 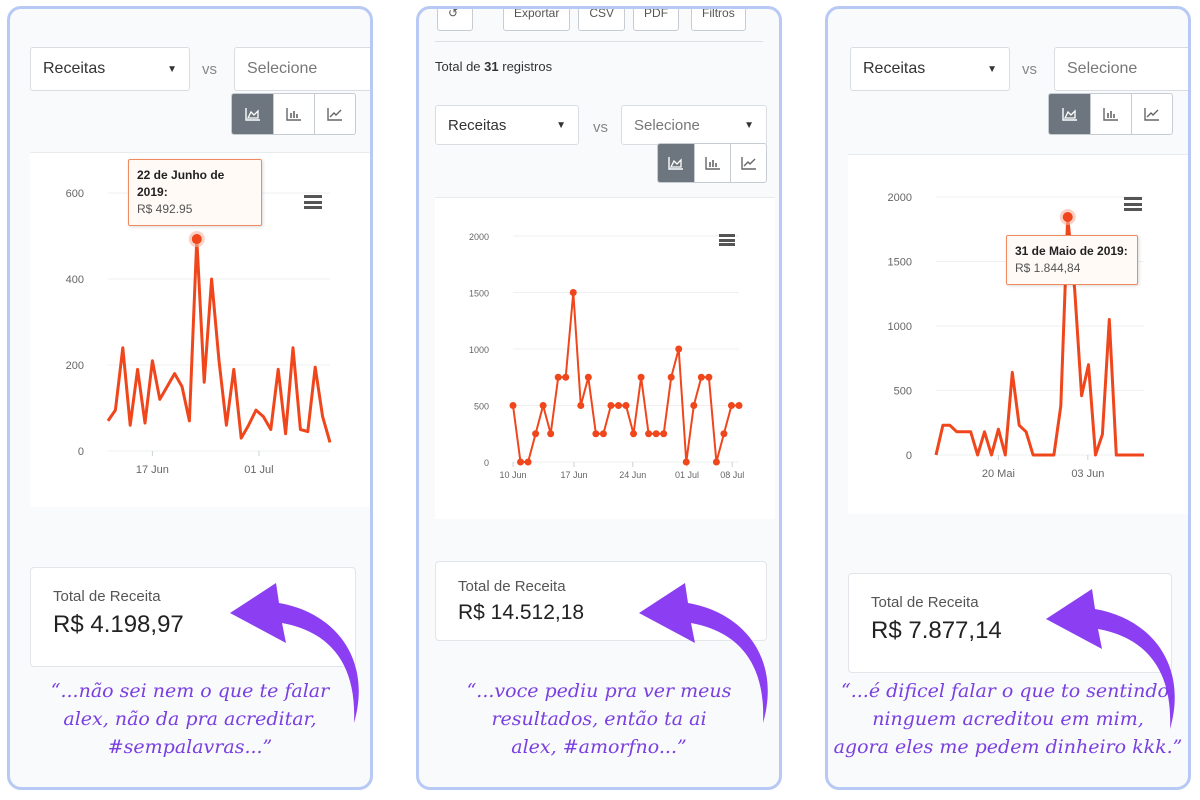 What do you see at coordinates (602, 13) in the screenshot?
I see `csv-label: CSV` at bounding box center [602, 13].